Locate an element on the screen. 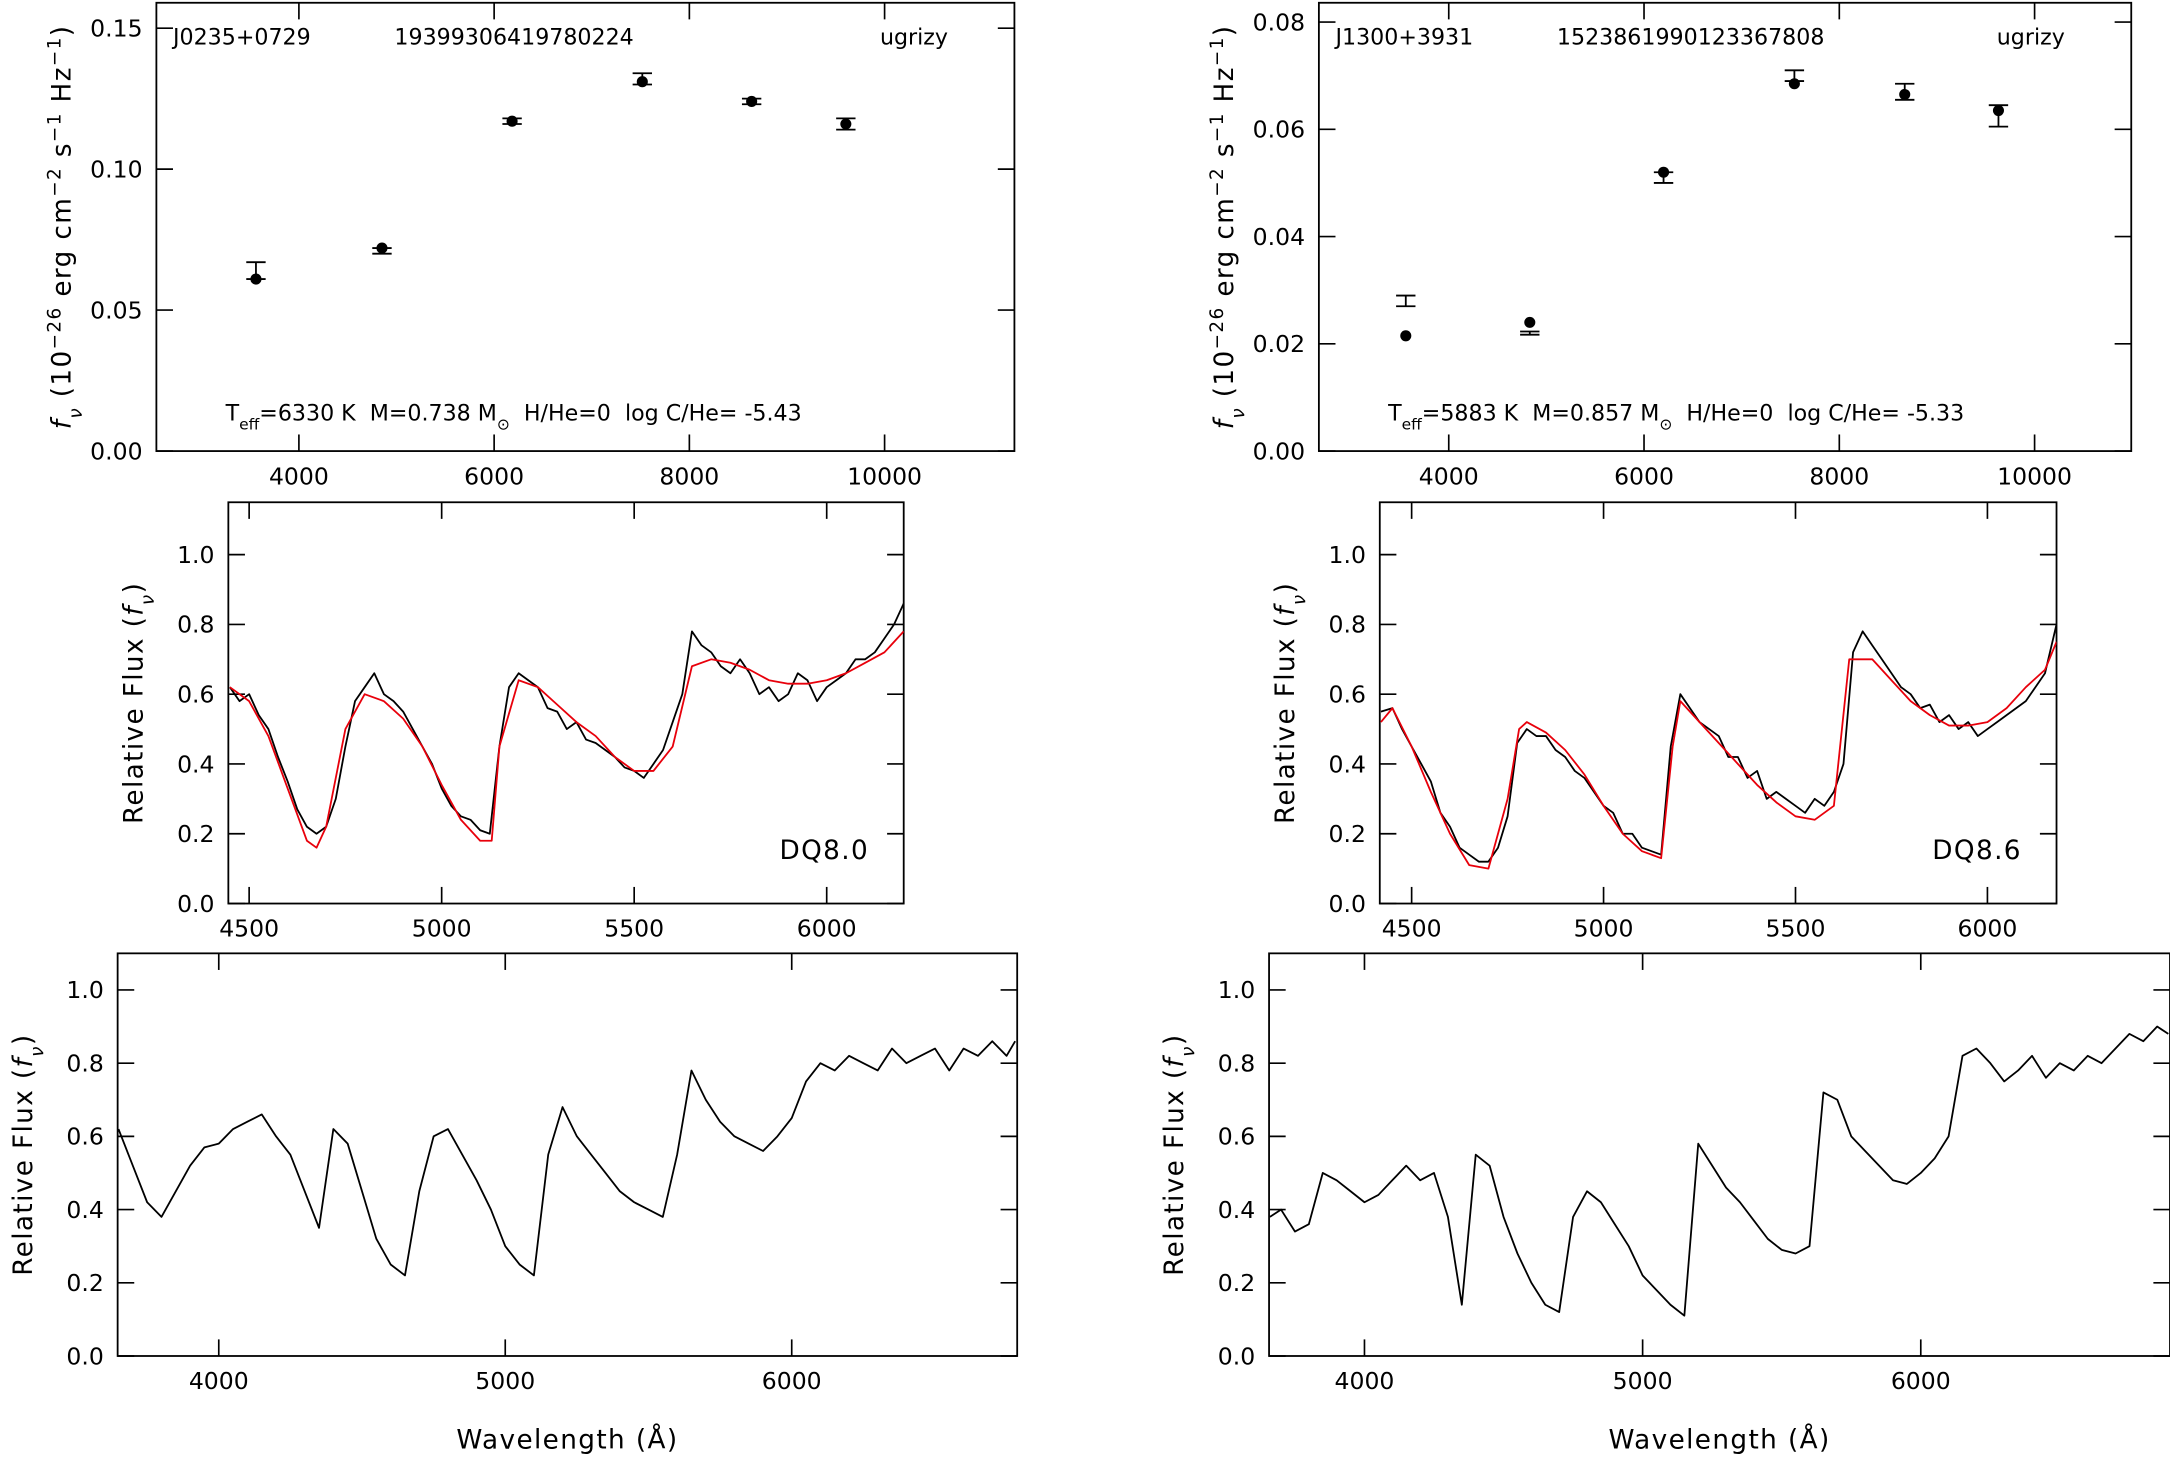 The height and width of the screenshot is (1457, 2170). text-part: =6330 K M=0.738 M is located at coordinates (378, 414).